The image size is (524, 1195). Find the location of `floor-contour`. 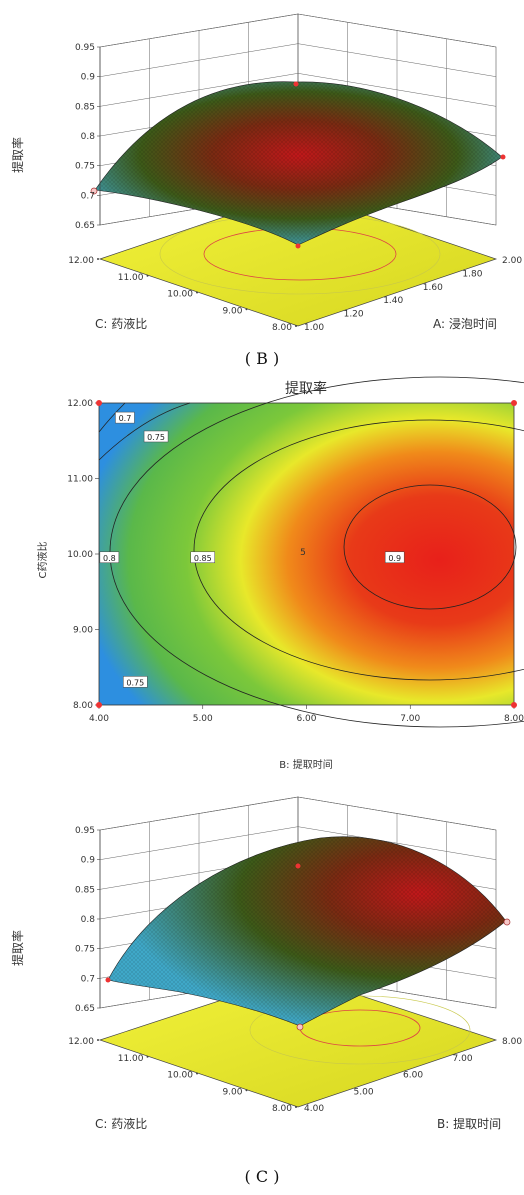

floor-contour is located at coordinates (360, 1030).